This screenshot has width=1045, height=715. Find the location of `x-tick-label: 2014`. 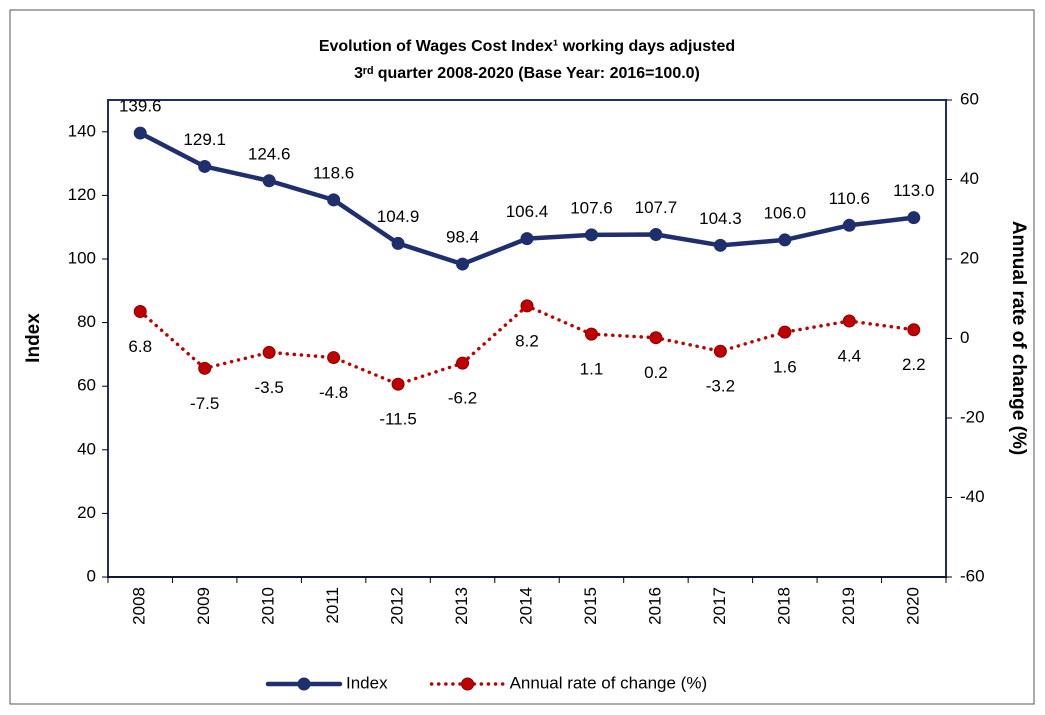

x-tick-label: 2014 is located at coordinates (525, 606).